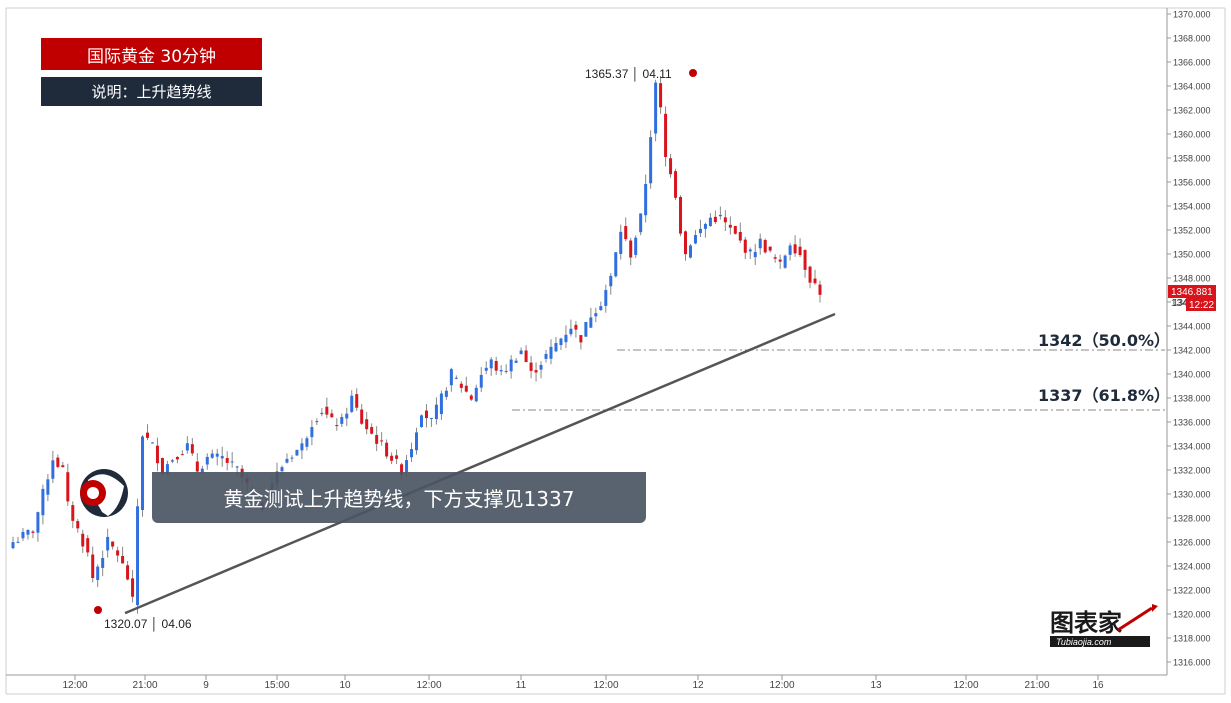 The width and height of the screenshot is (1231, 703). I want to click on title-banner: 国际黄金 30分钟, so click(151, 54).